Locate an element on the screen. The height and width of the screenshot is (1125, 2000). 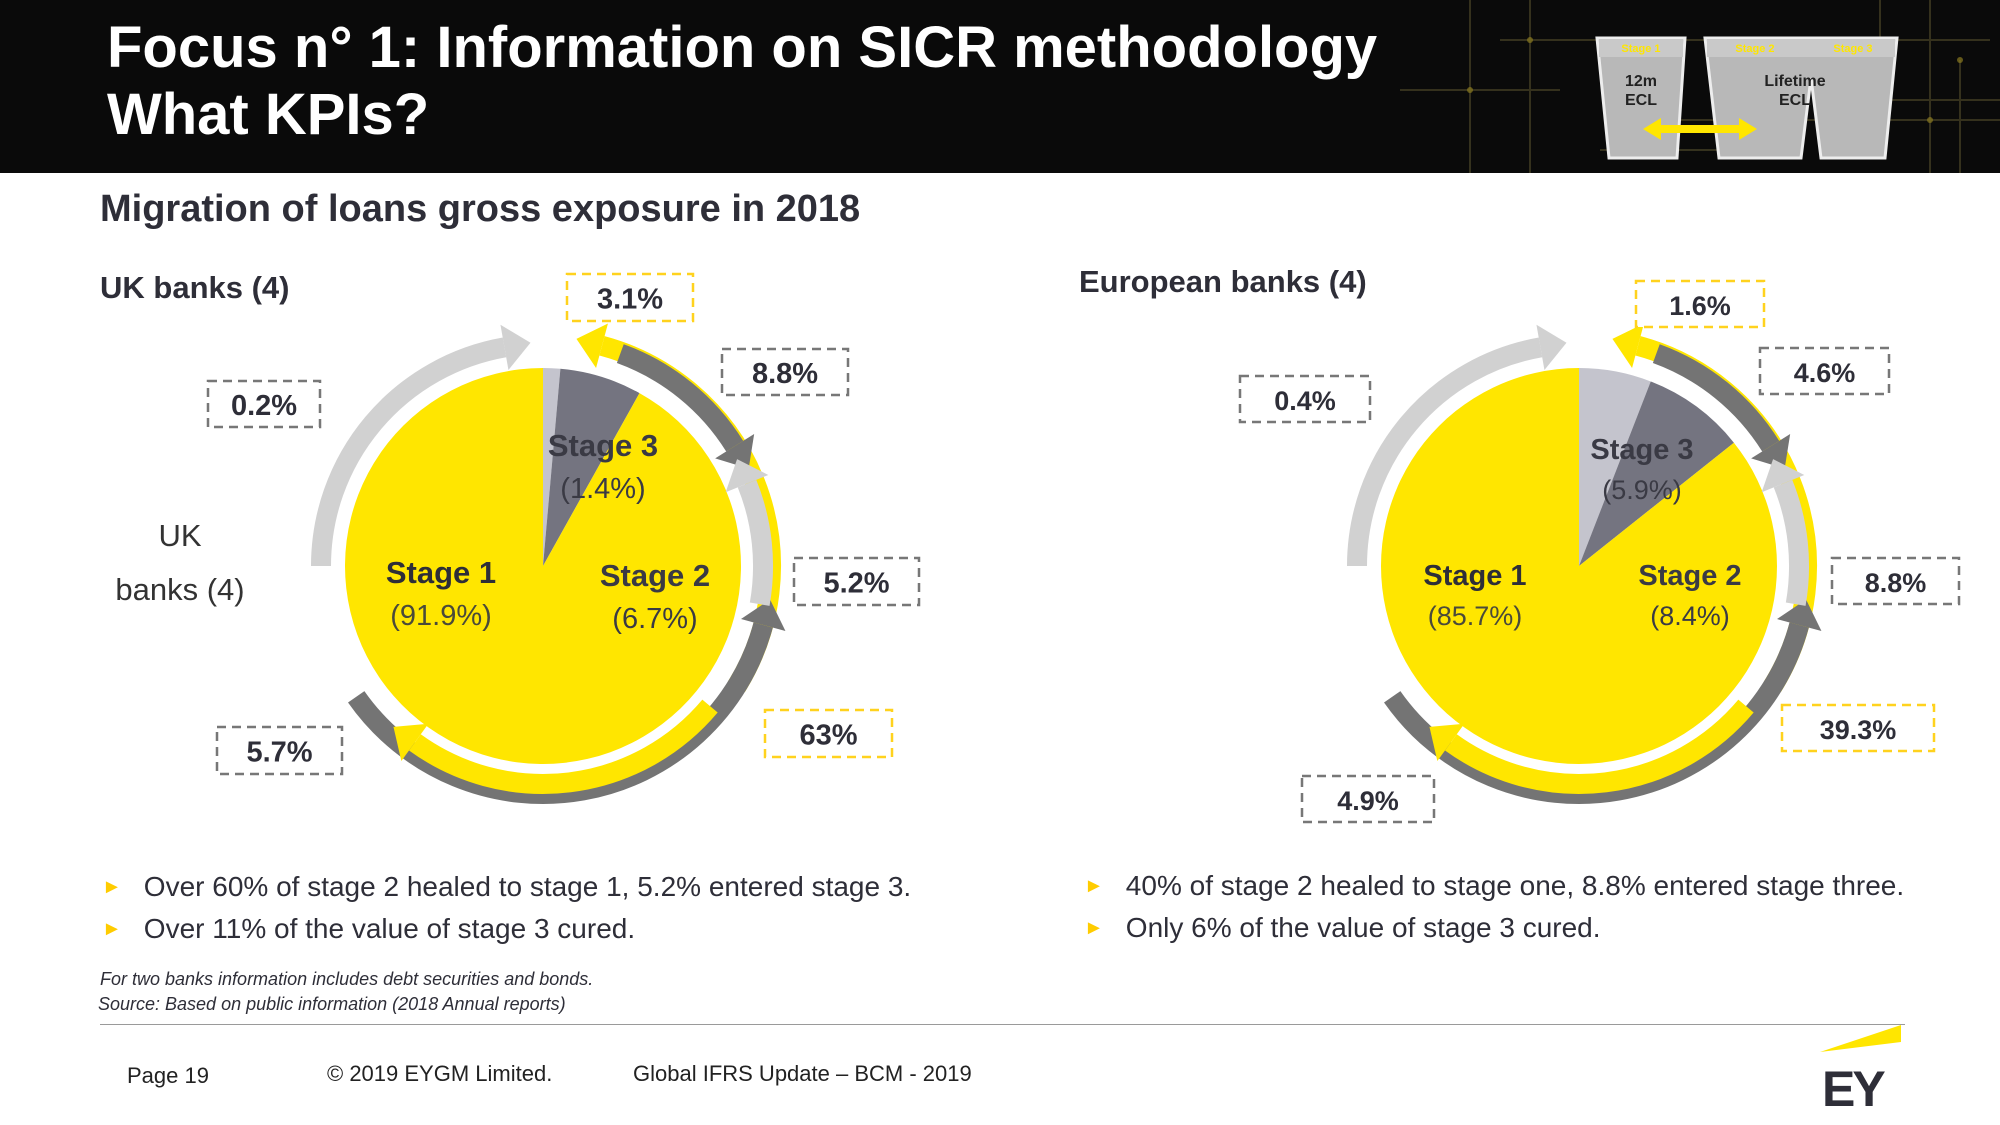
eu-migration-value-4: 8.8% is located at coordinates (1896, 583).